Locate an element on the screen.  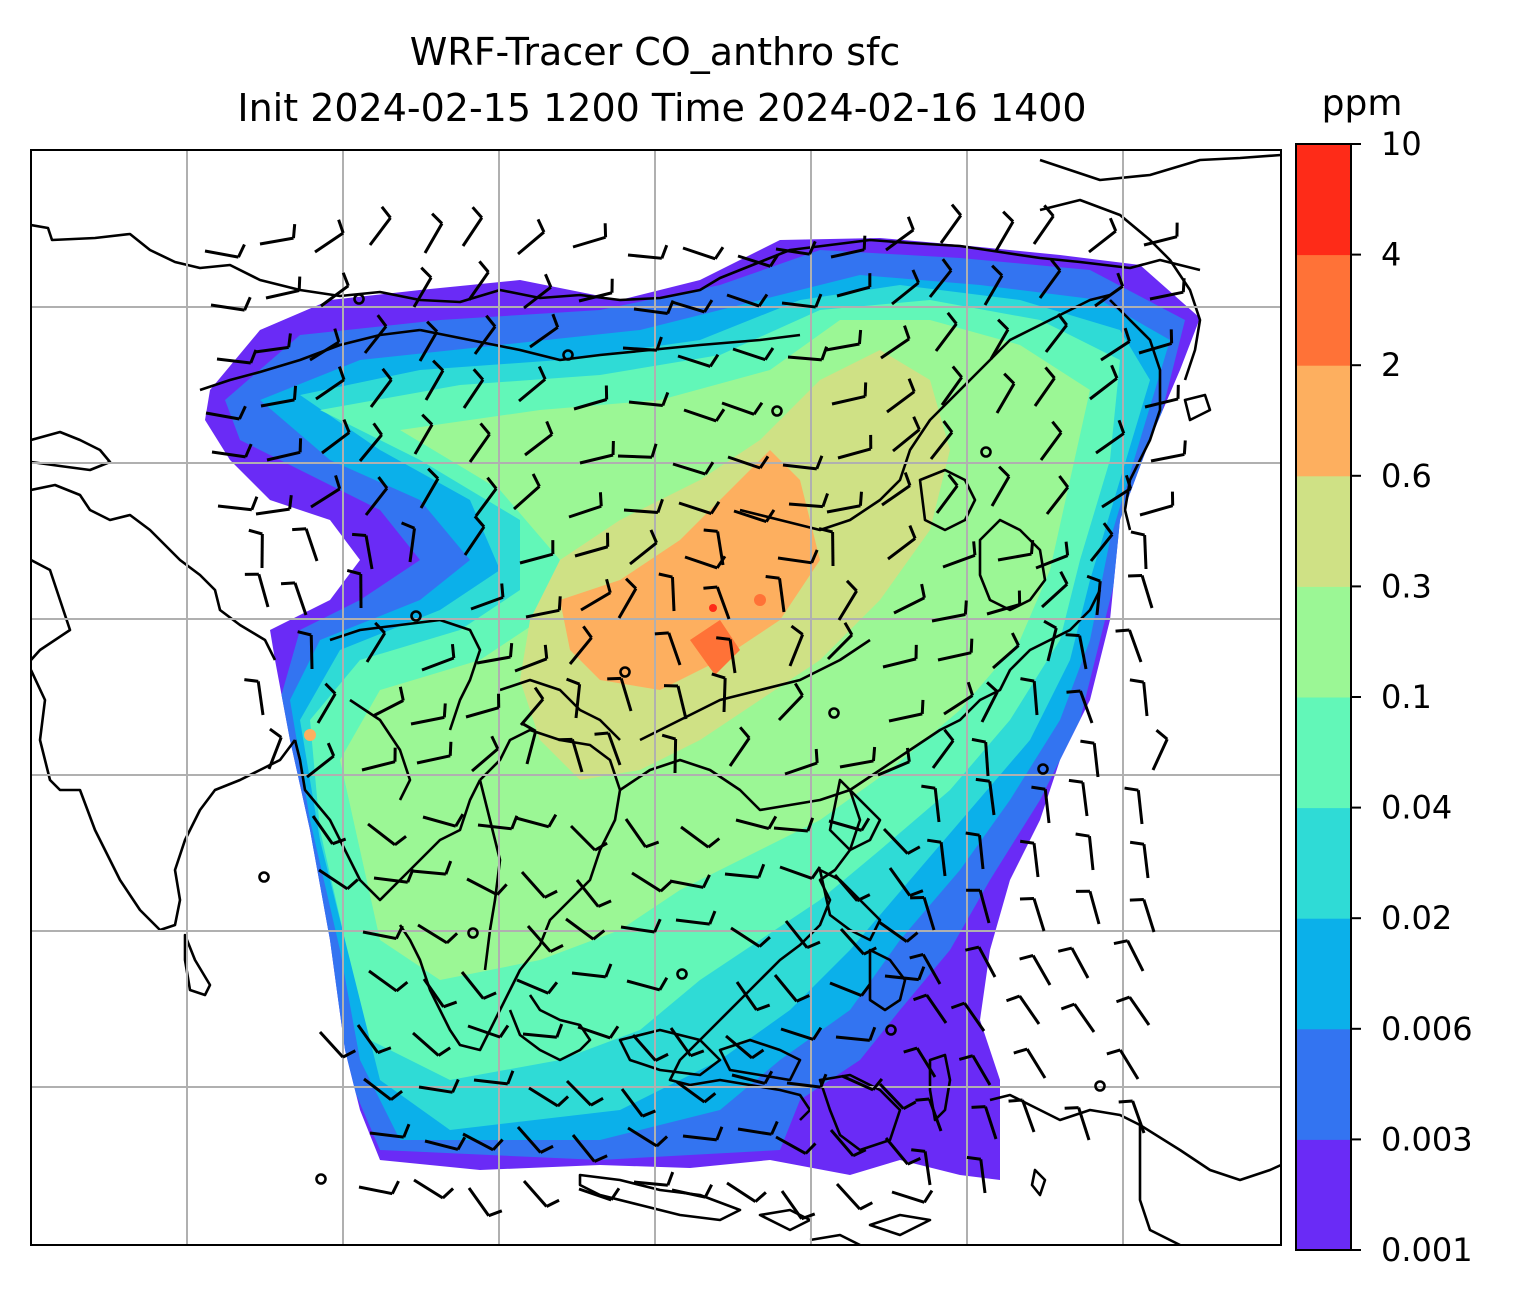
colorbar-tick-label: 0.006 is located at coordinates (1427, 1029).